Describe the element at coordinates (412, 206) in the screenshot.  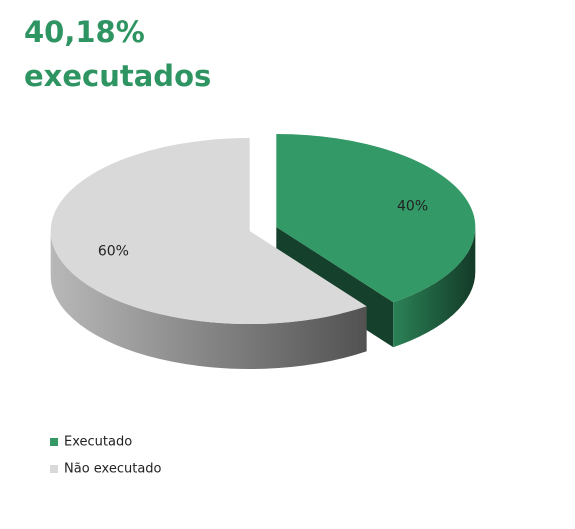
I see `data-label: 40%` at that location.